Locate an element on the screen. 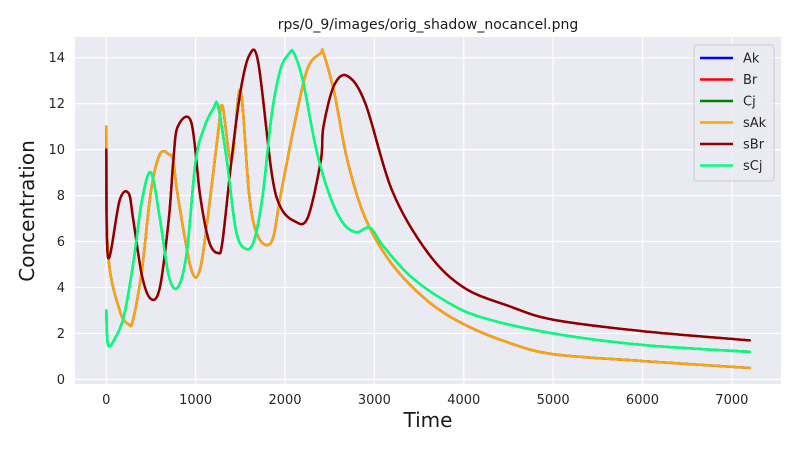  x-tick-label: 7000 is located at coordinates (731, 400).